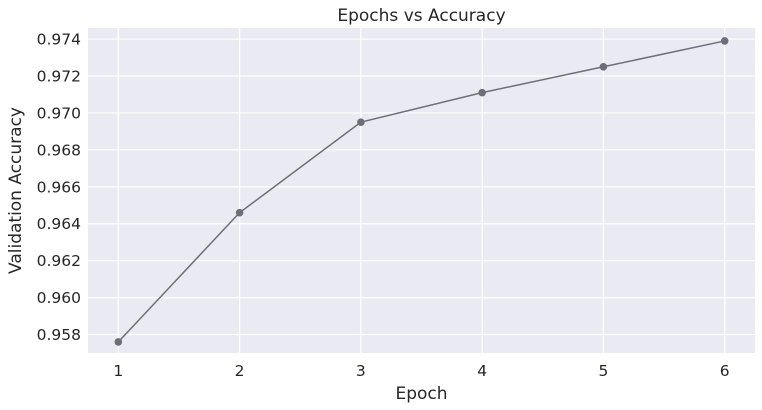  What do you see at coordinates (603, 371) in the screenshot?
I see `x-tick-label: 5` at bounding box center [603, 371].